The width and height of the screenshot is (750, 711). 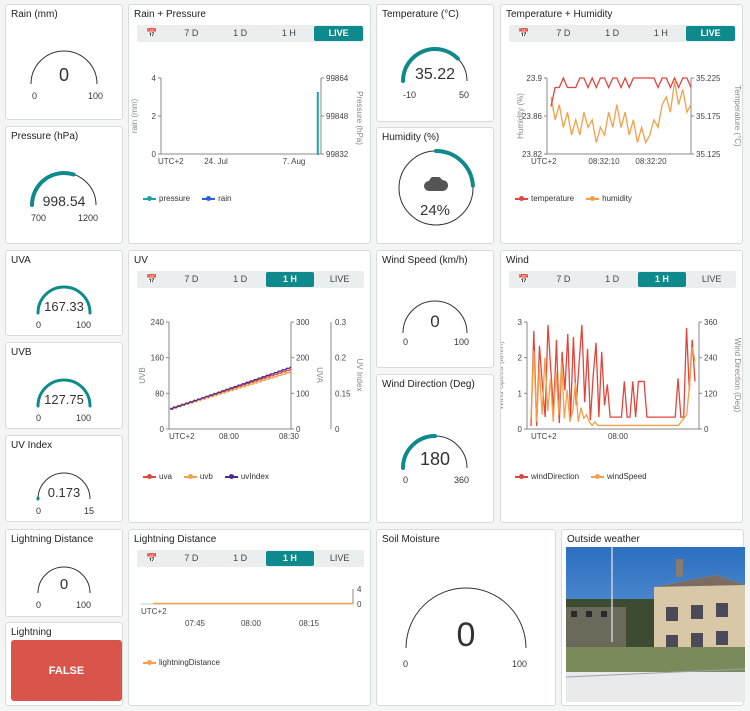 I want to click on legend-label: uvb, so click(x=206, y=476).